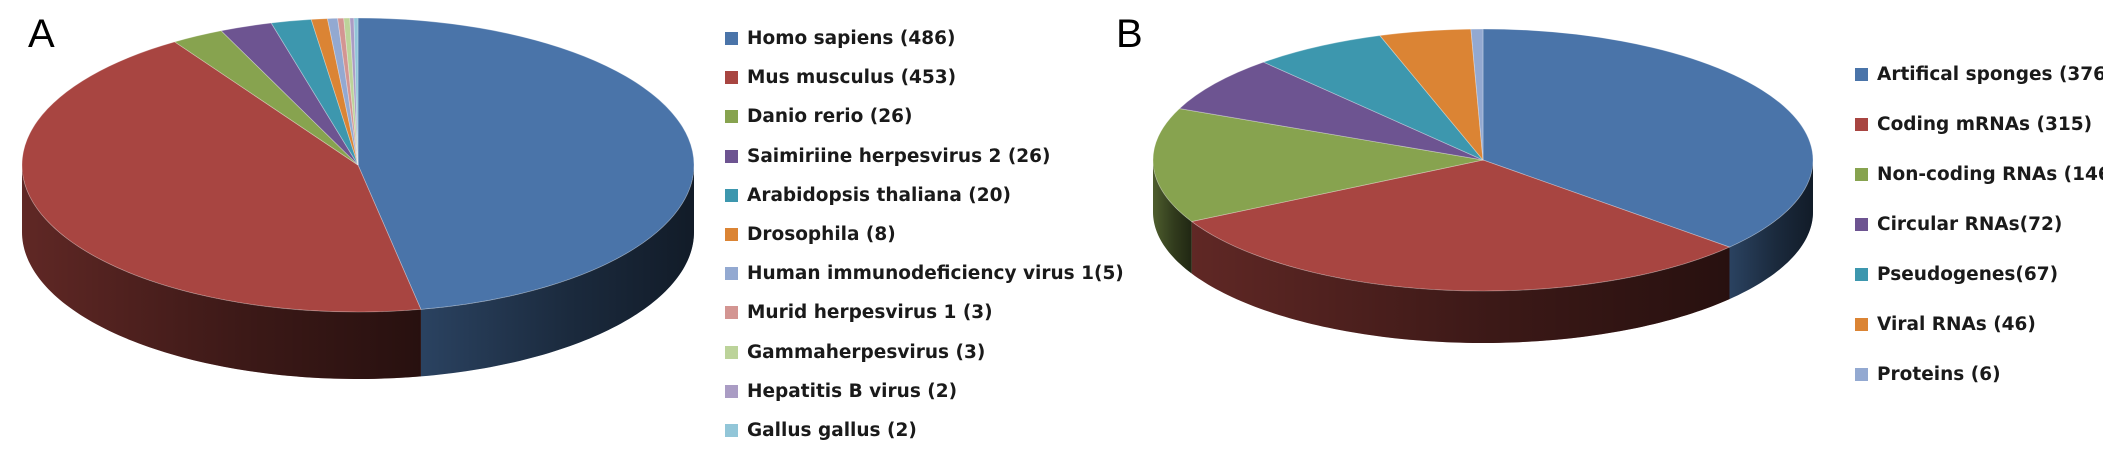 This screenshot has height=456, width=2103. Describe the element at coordinates (852, 78) in the screenshot. I see `pie-a-legend-label: Mus musculus (453)` at that location.